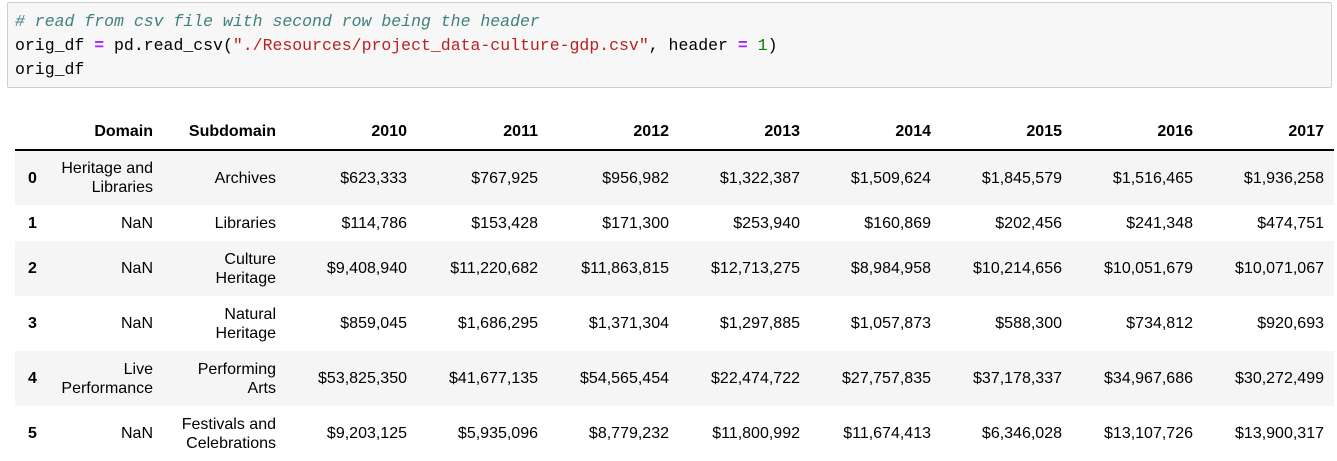  What do you see at coordinates (1006, 132) in the screenshot?
I see `column-header: 2015` at bounding box center [1006, 132].